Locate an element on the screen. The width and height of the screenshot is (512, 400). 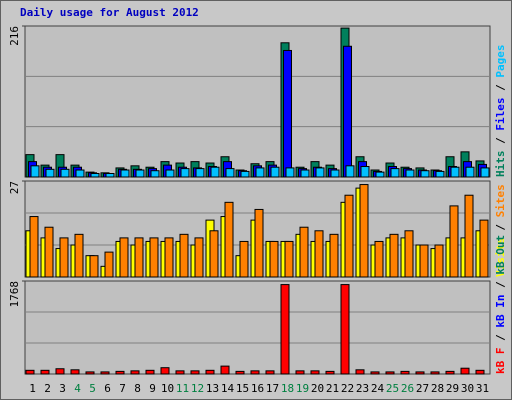
x-tick-label: 22 is located at coordinates (347, 388).